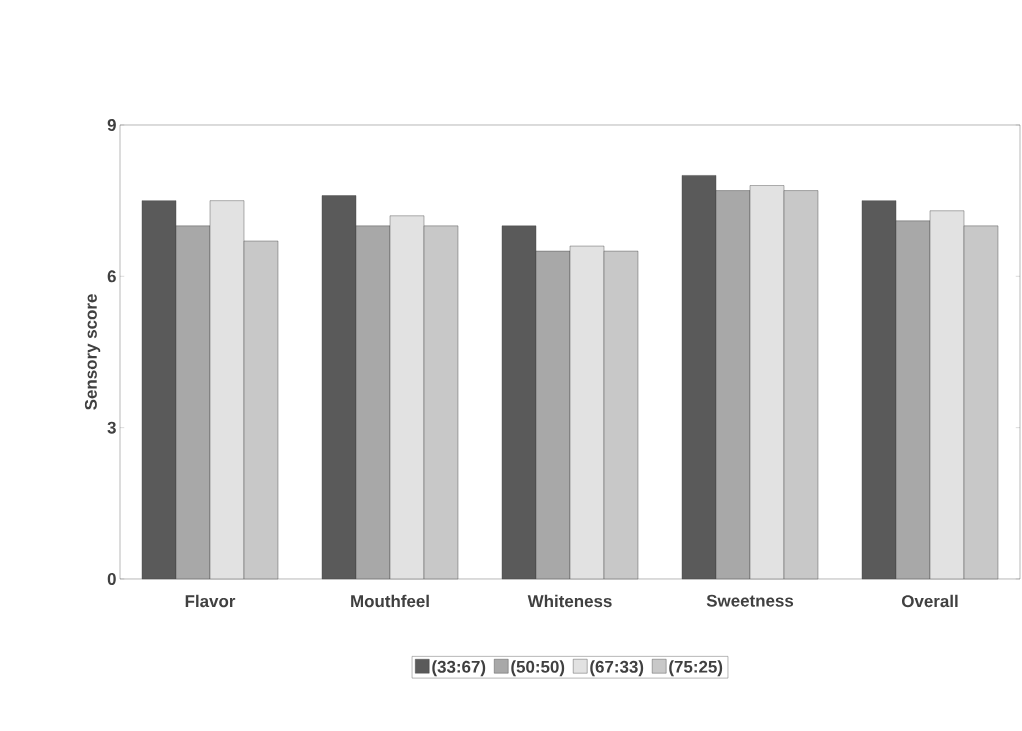 Image resolution: width=1022 pixels, height=731 pixels. Describe the element at coordinates (569, 601) in the screenshot. I see `x-tick-label: Whiteness` at that location.